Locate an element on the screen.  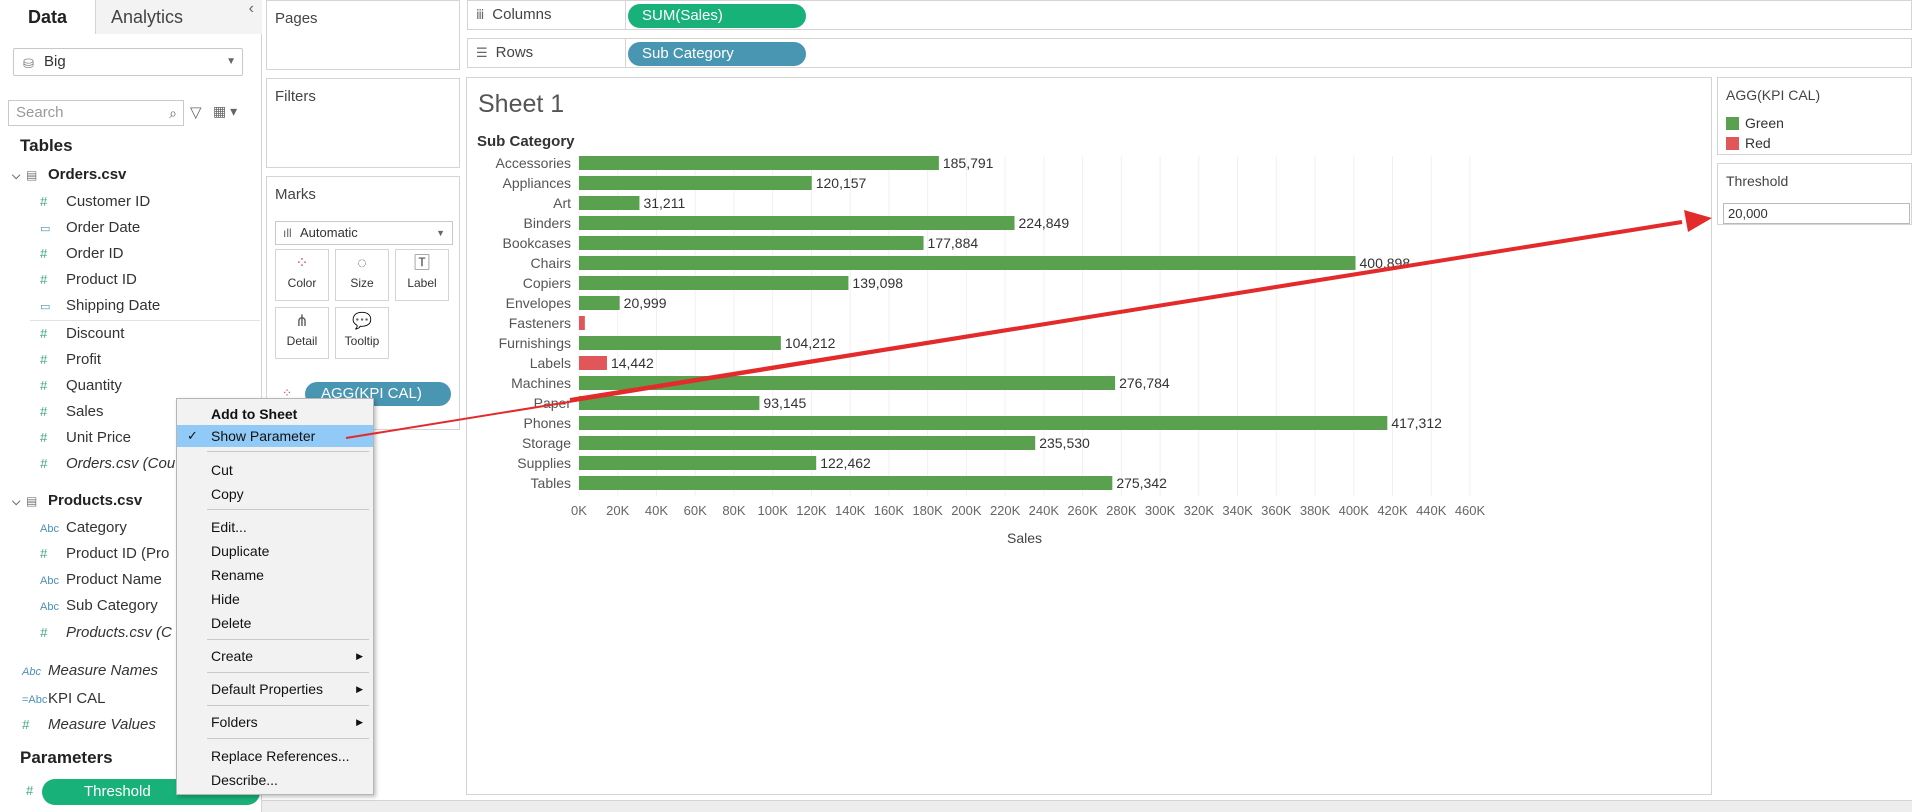
detail-button: ⋔ Detail is located at coordinates (302, 333).